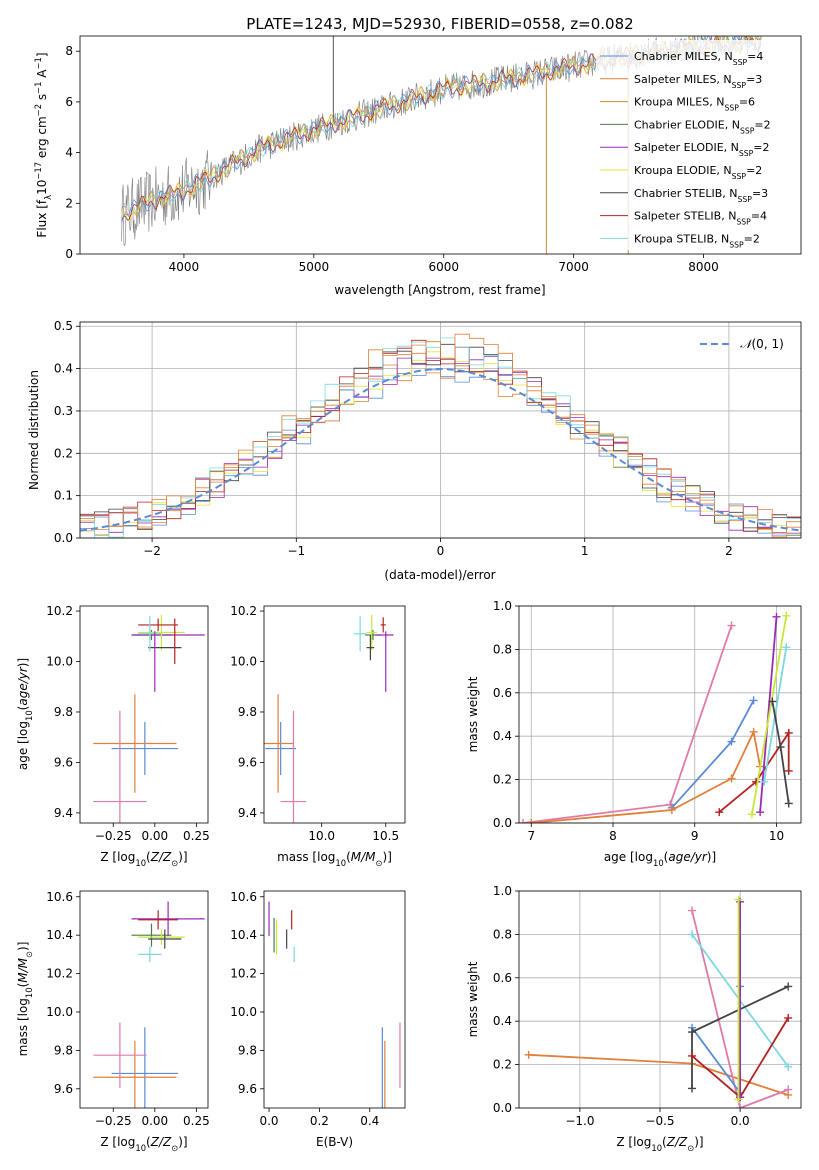 The height and width of the screenshot is (1170, 819). Describe the element at coordinates (692, 1032) in the screenshot. I see `weight-marker-chabrier_stelib` at that location.